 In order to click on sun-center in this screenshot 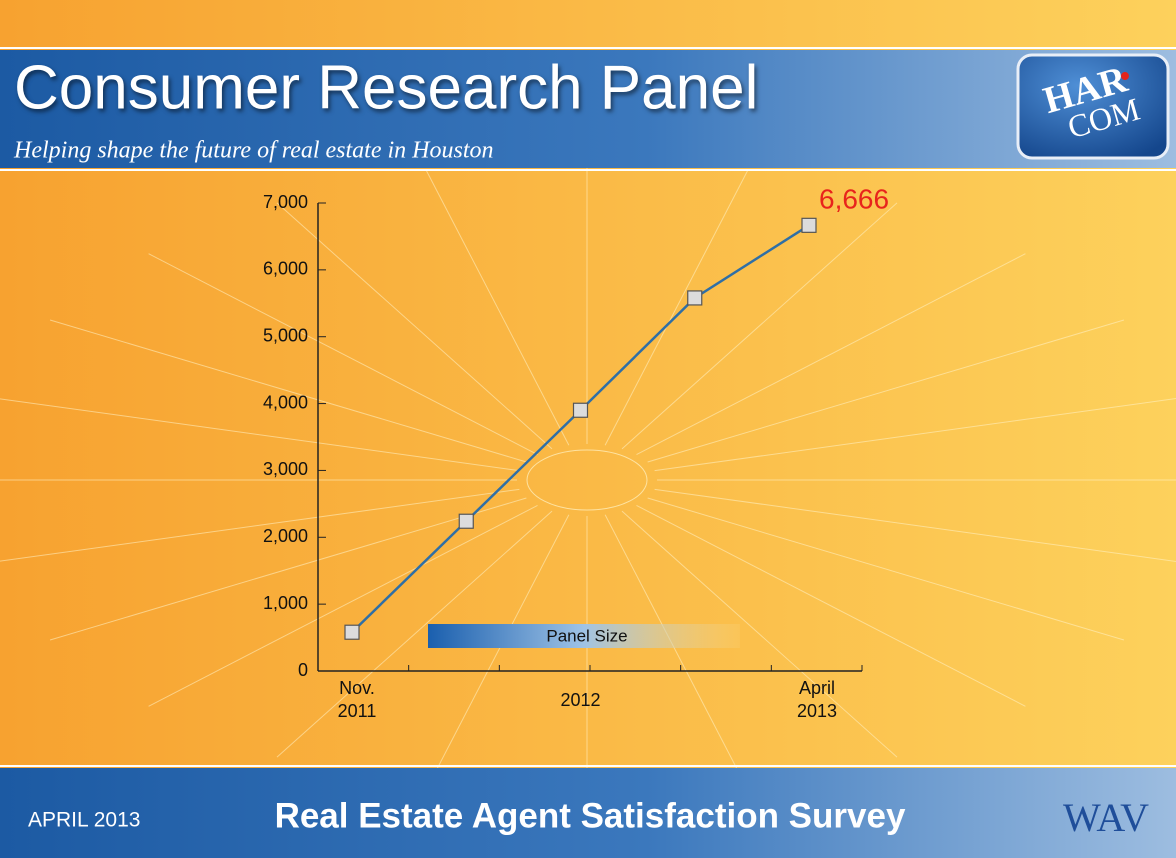, I will do `click(587, 480)`.